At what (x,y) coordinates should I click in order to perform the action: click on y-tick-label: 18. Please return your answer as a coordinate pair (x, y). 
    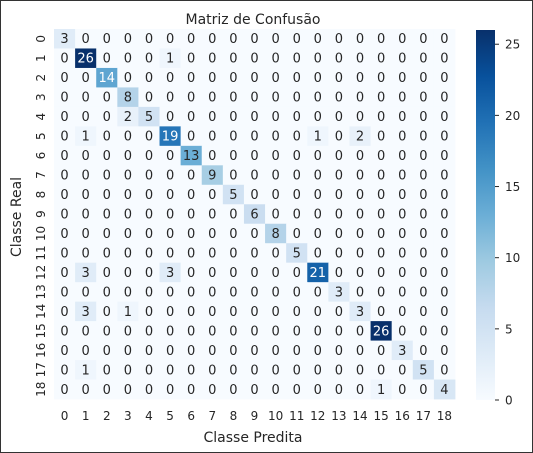
    Looking at the image, I should click on (41, 389).